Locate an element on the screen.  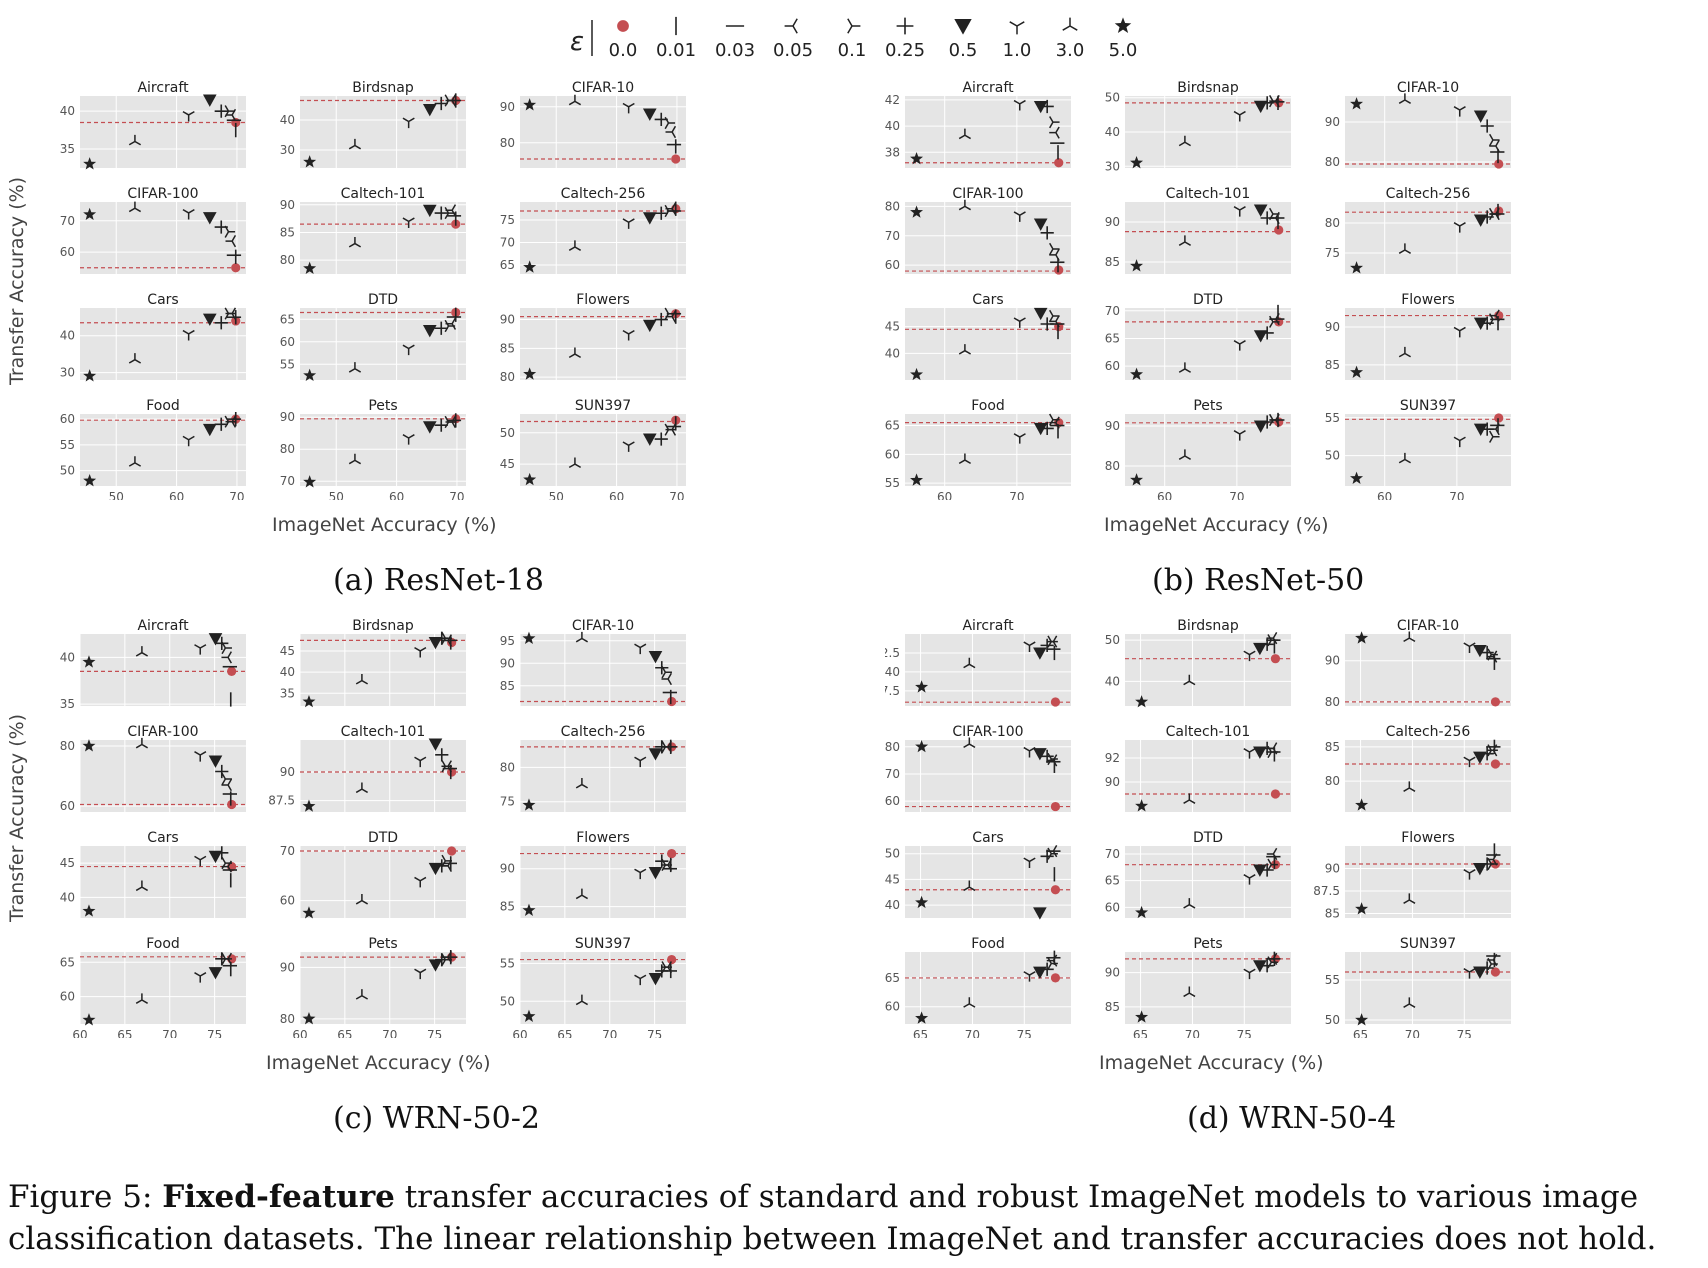
panel-title: Cars is located at coordinates (987, 300).